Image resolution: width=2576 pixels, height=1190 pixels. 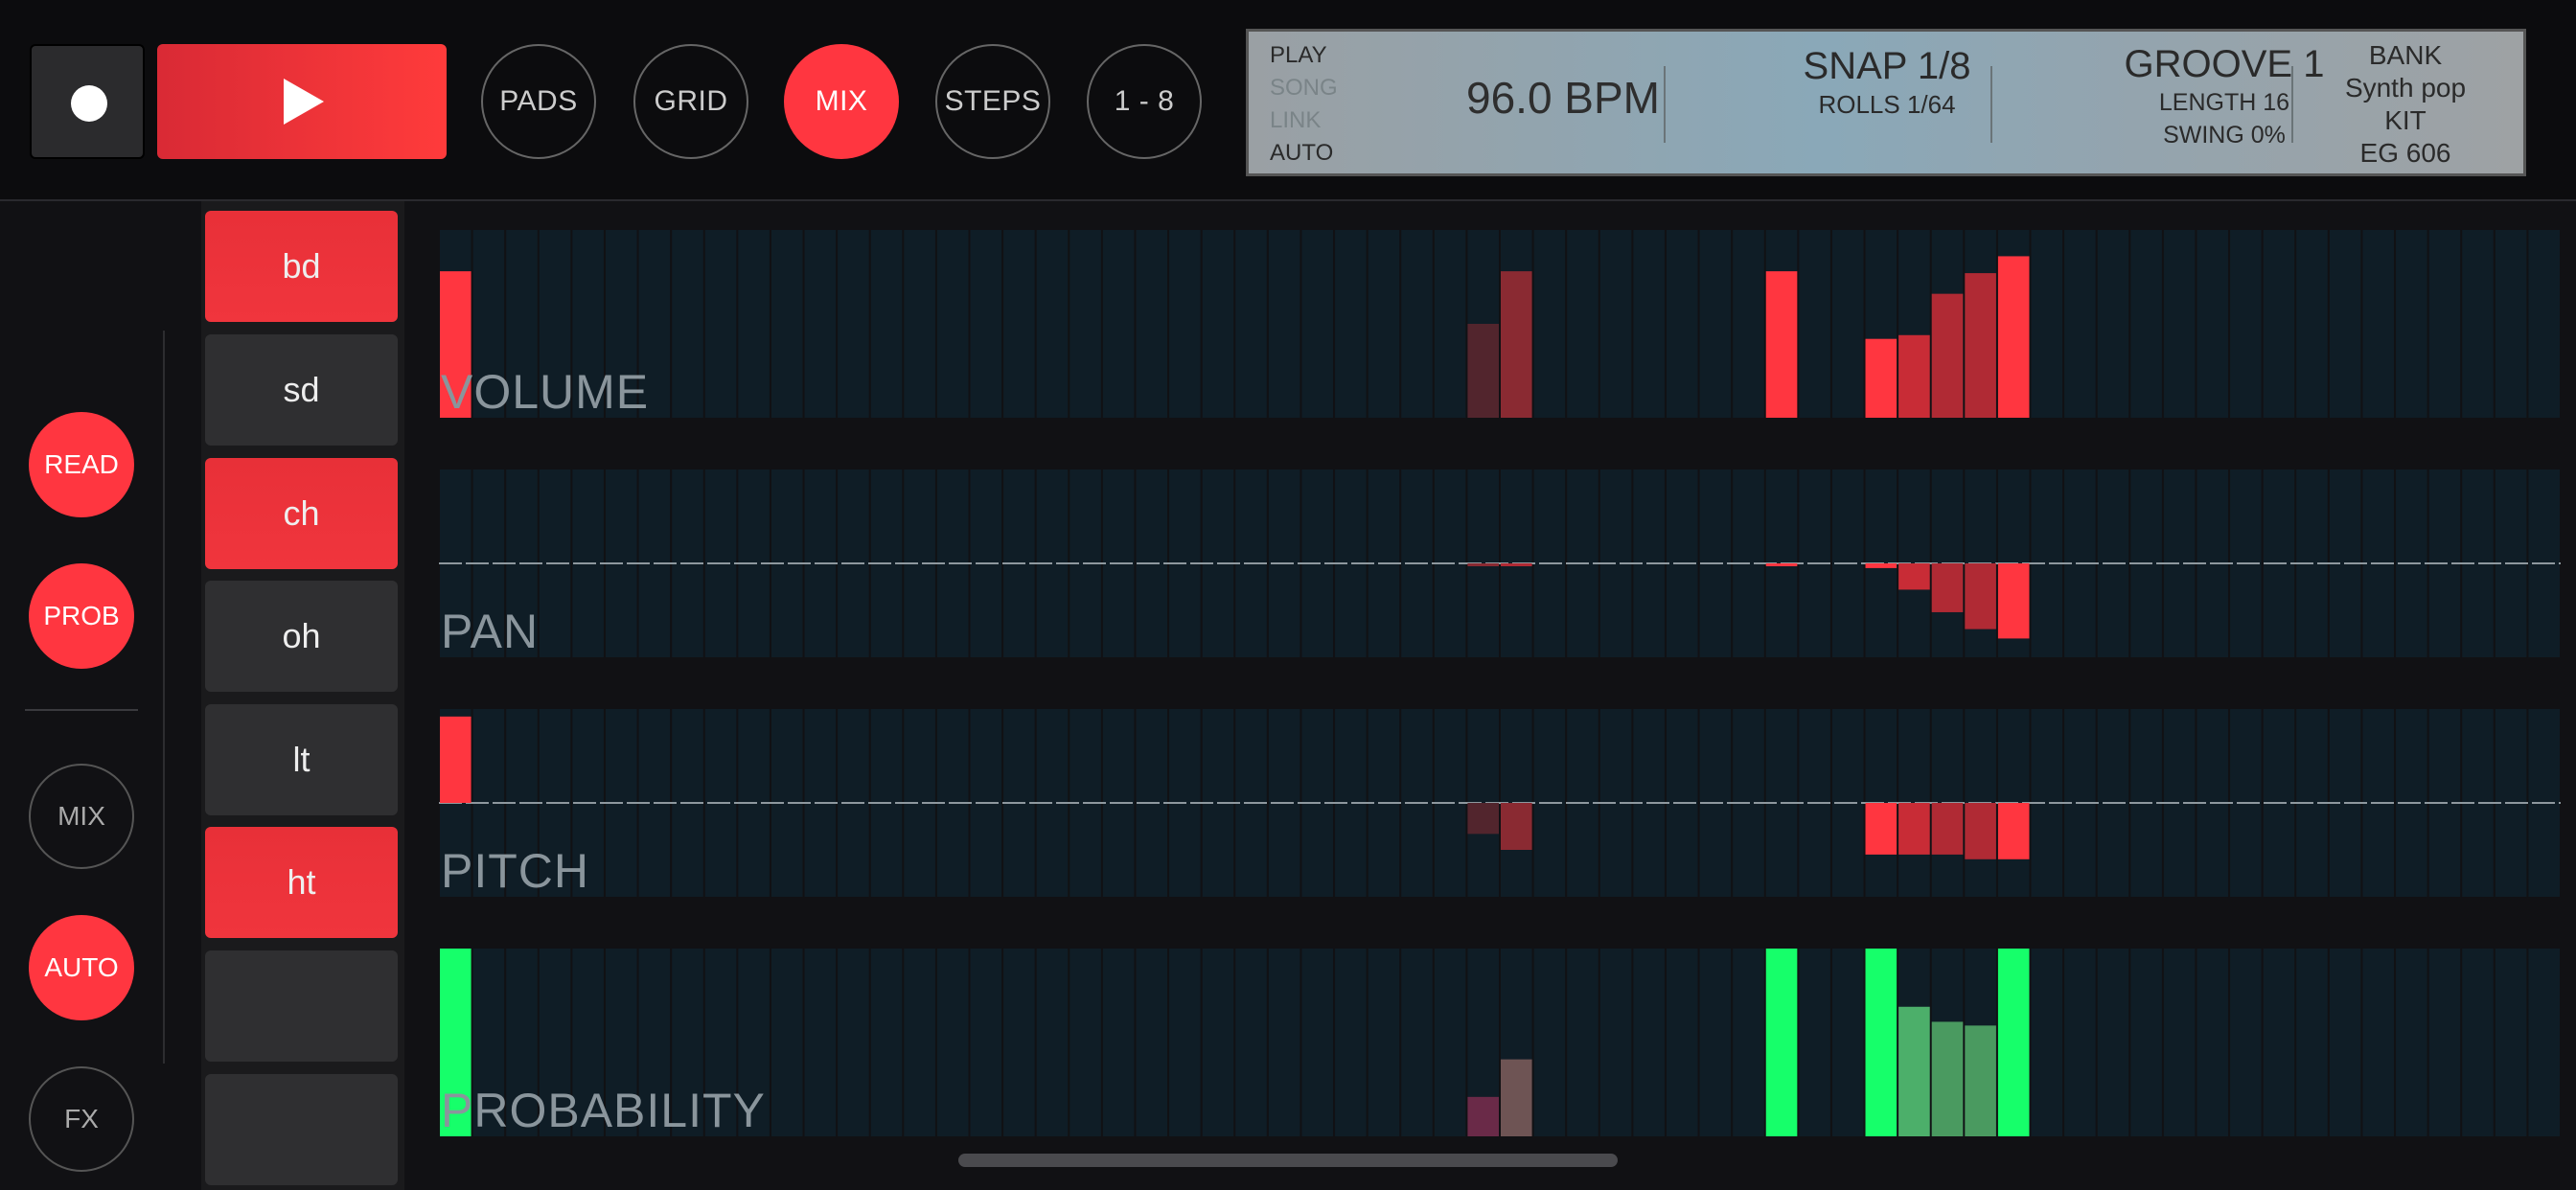 I want to click on probability-lane: PROBABILITY, so click(x=1500, y=1043).